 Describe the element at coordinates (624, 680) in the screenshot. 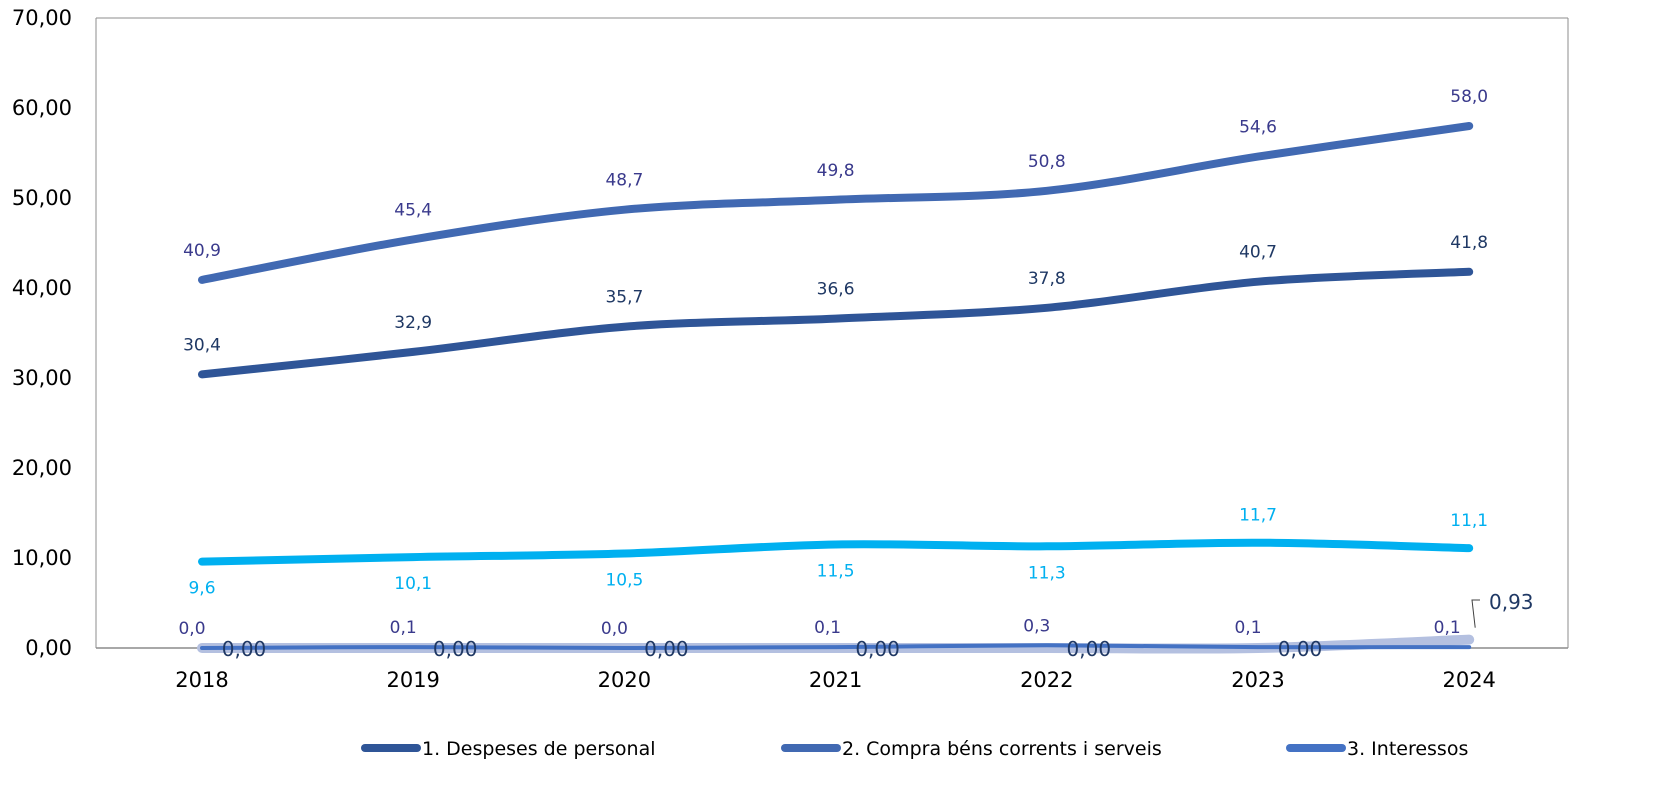

I see `x-tick-label: 2020` at that location.